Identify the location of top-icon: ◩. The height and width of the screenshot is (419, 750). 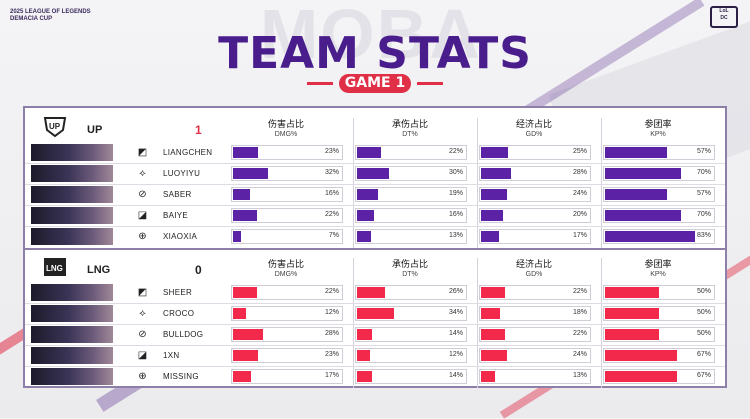
(142, 152).